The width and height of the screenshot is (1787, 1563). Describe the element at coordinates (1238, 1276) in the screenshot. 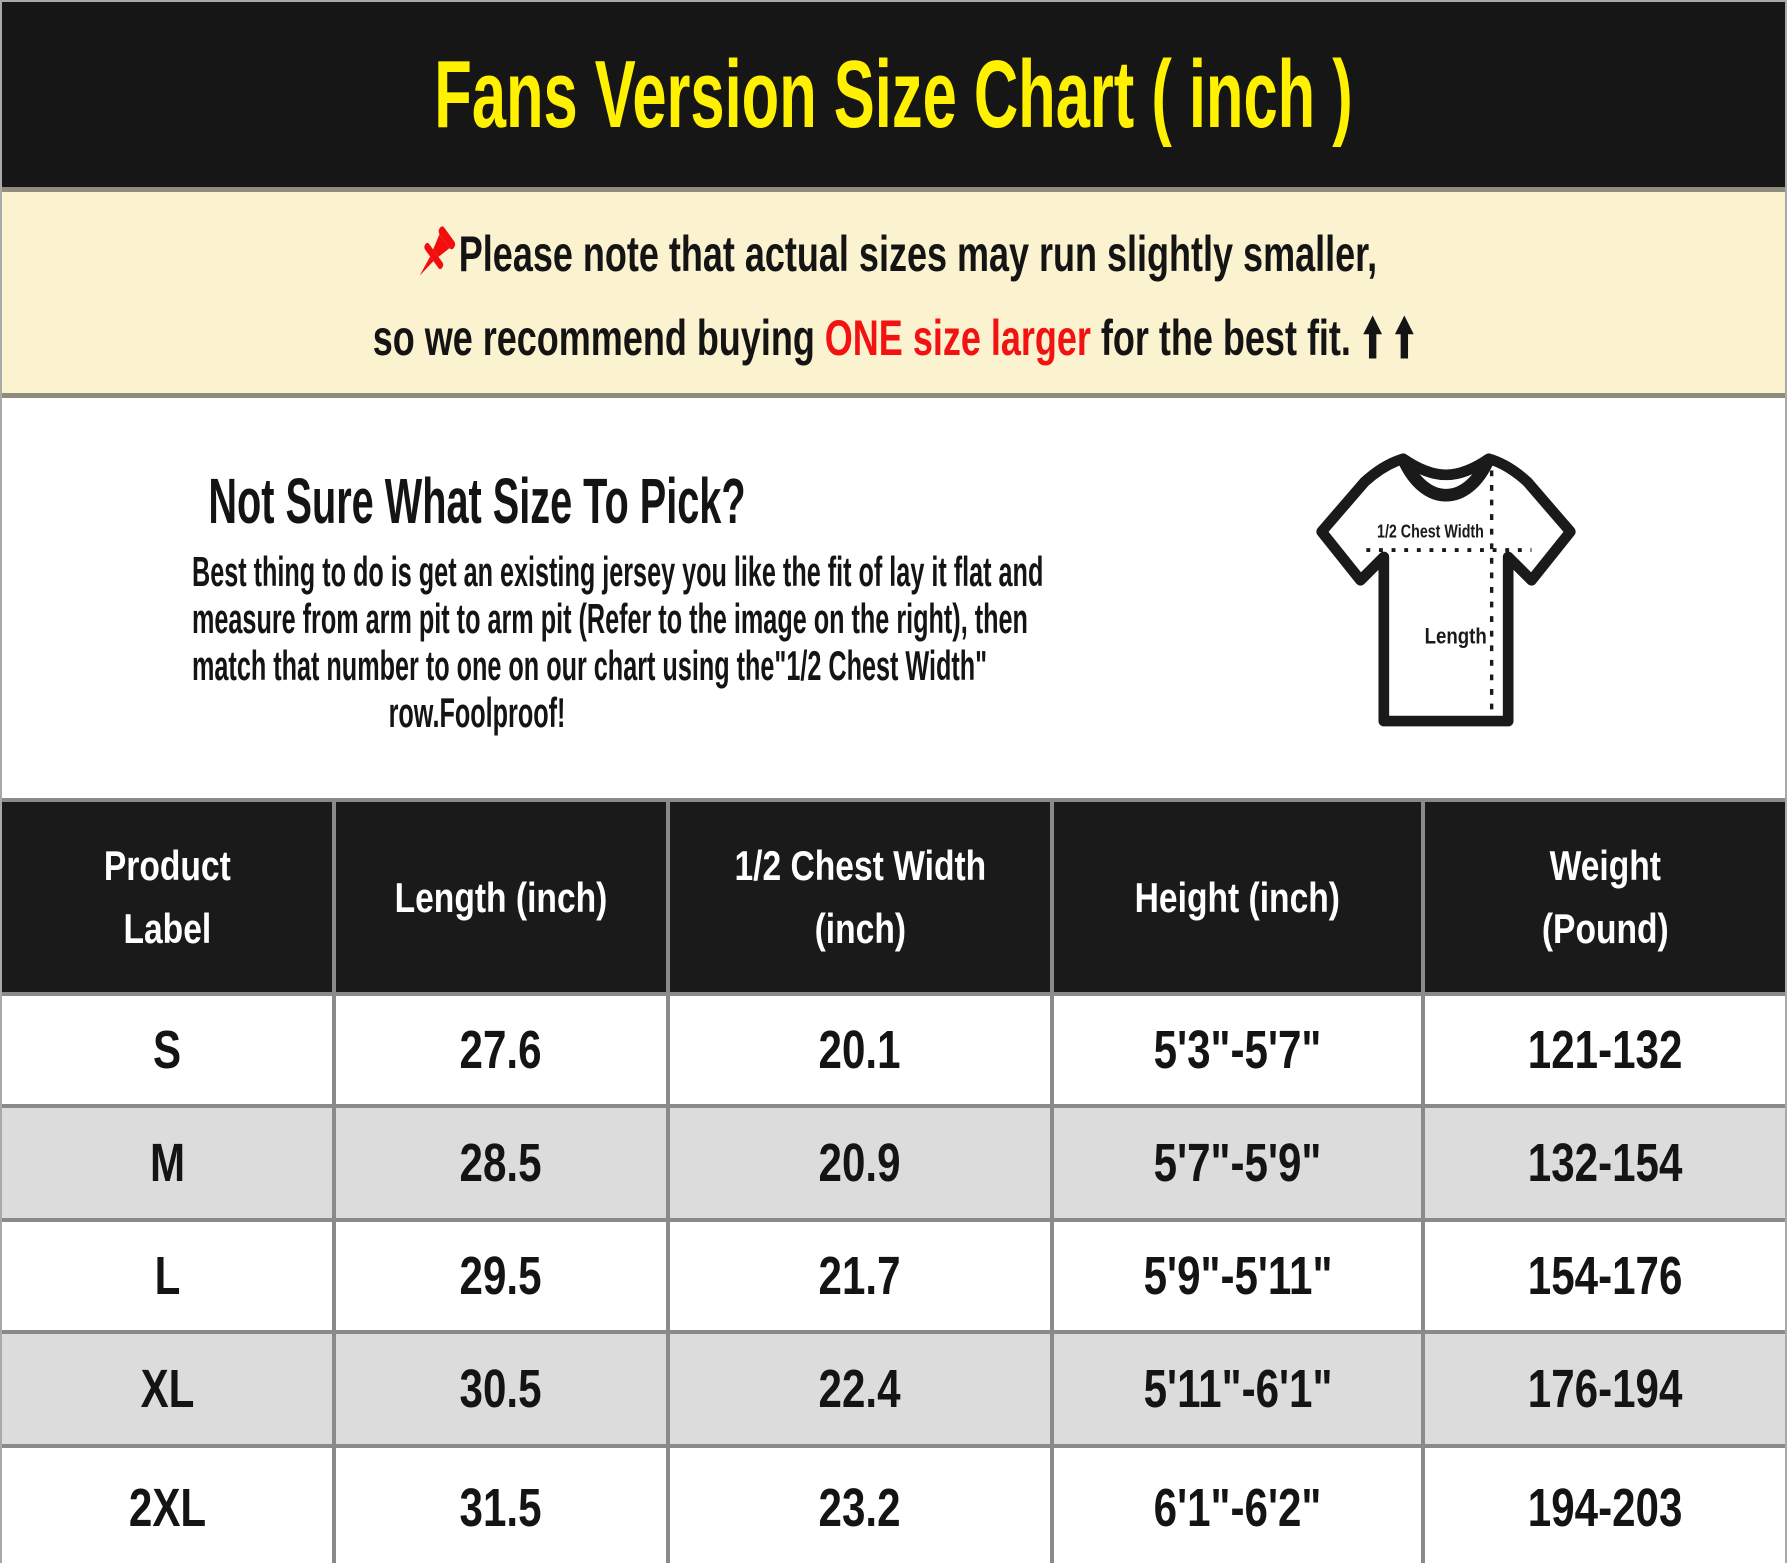

I see `row-l-height: 5'9"-5'11"` at that location.